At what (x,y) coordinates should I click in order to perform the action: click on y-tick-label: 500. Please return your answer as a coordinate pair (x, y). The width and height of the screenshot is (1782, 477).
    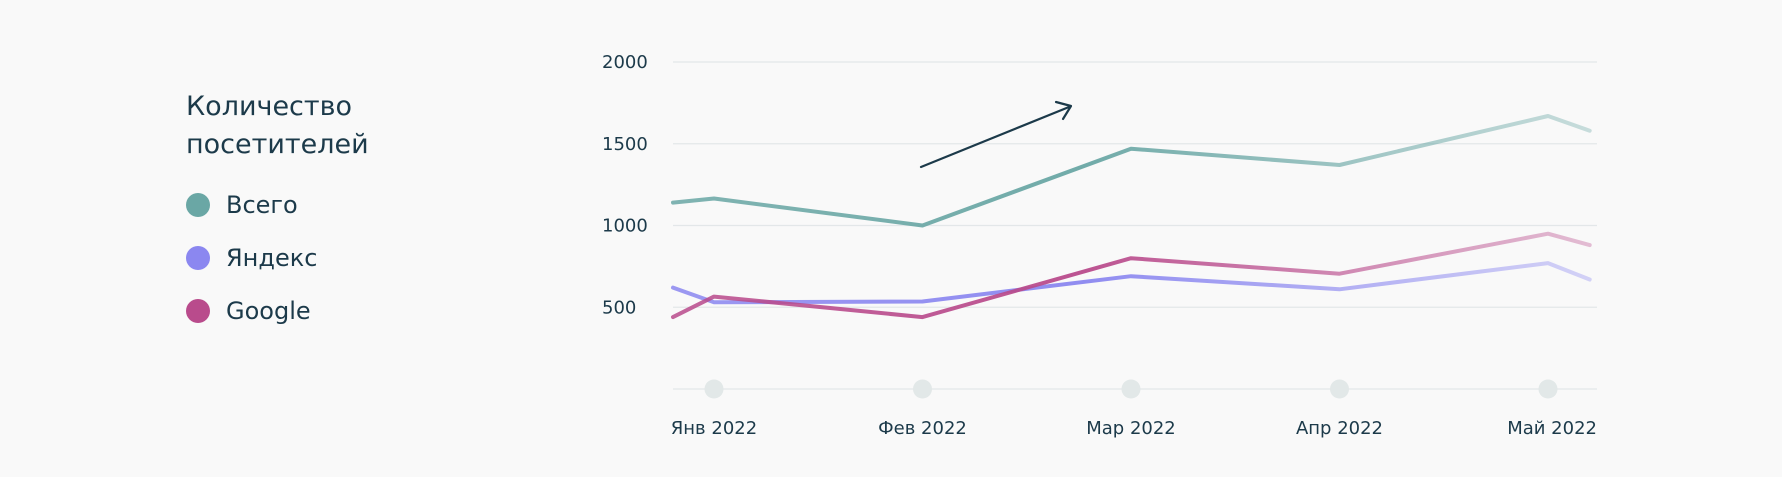
    Looking at the image, I should click on (619, 307).